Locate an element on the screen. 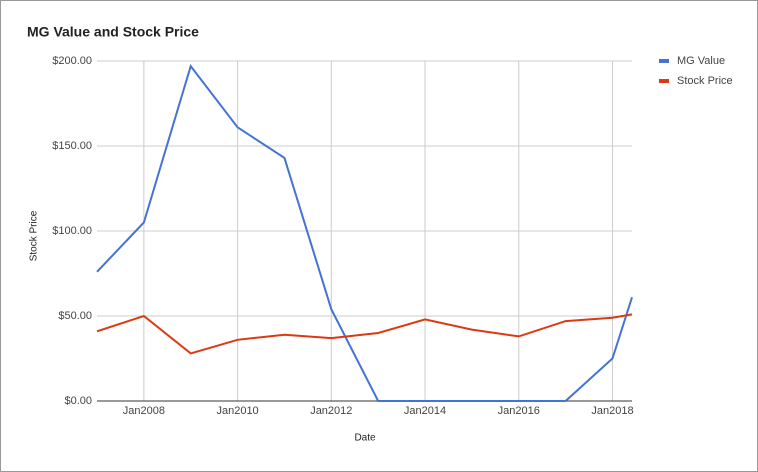 This screenshot has height=472, width=758. y-axis-label: Stock Price is located at coordinates (34, 235).